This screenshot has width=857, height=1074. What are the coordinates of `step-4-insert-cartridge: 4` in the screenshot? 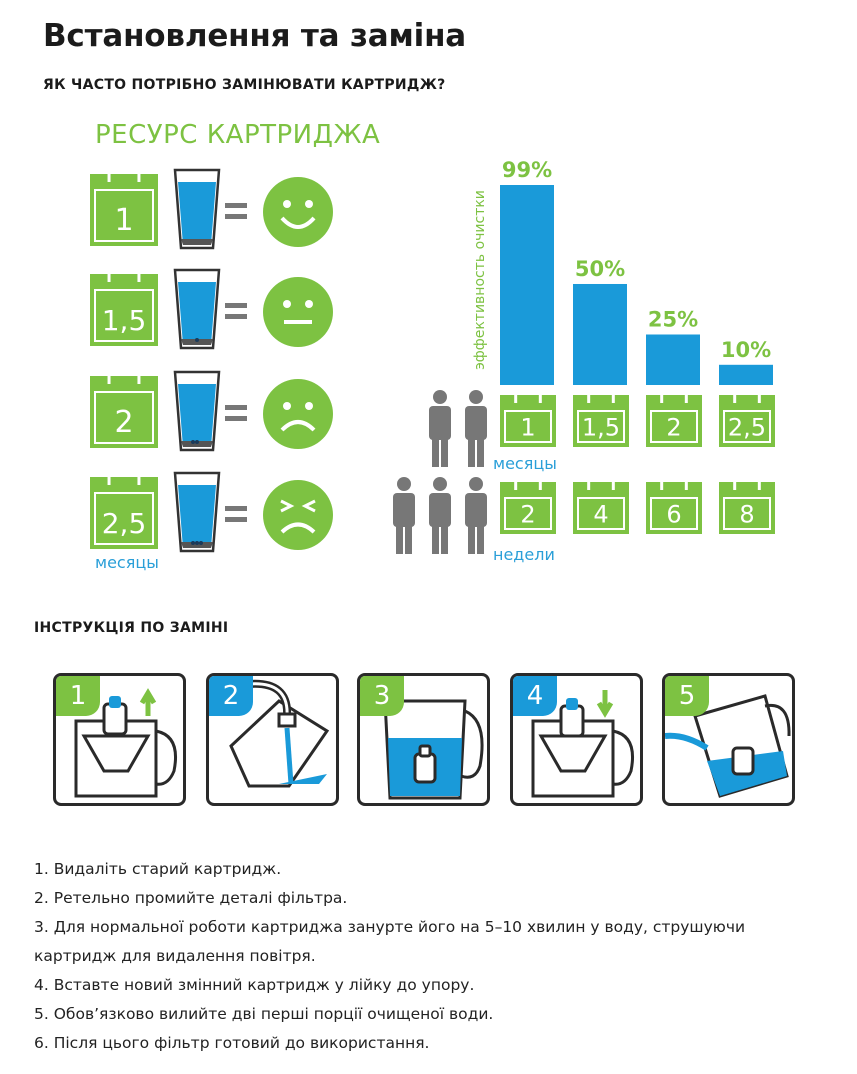 It's located at (576, 739).